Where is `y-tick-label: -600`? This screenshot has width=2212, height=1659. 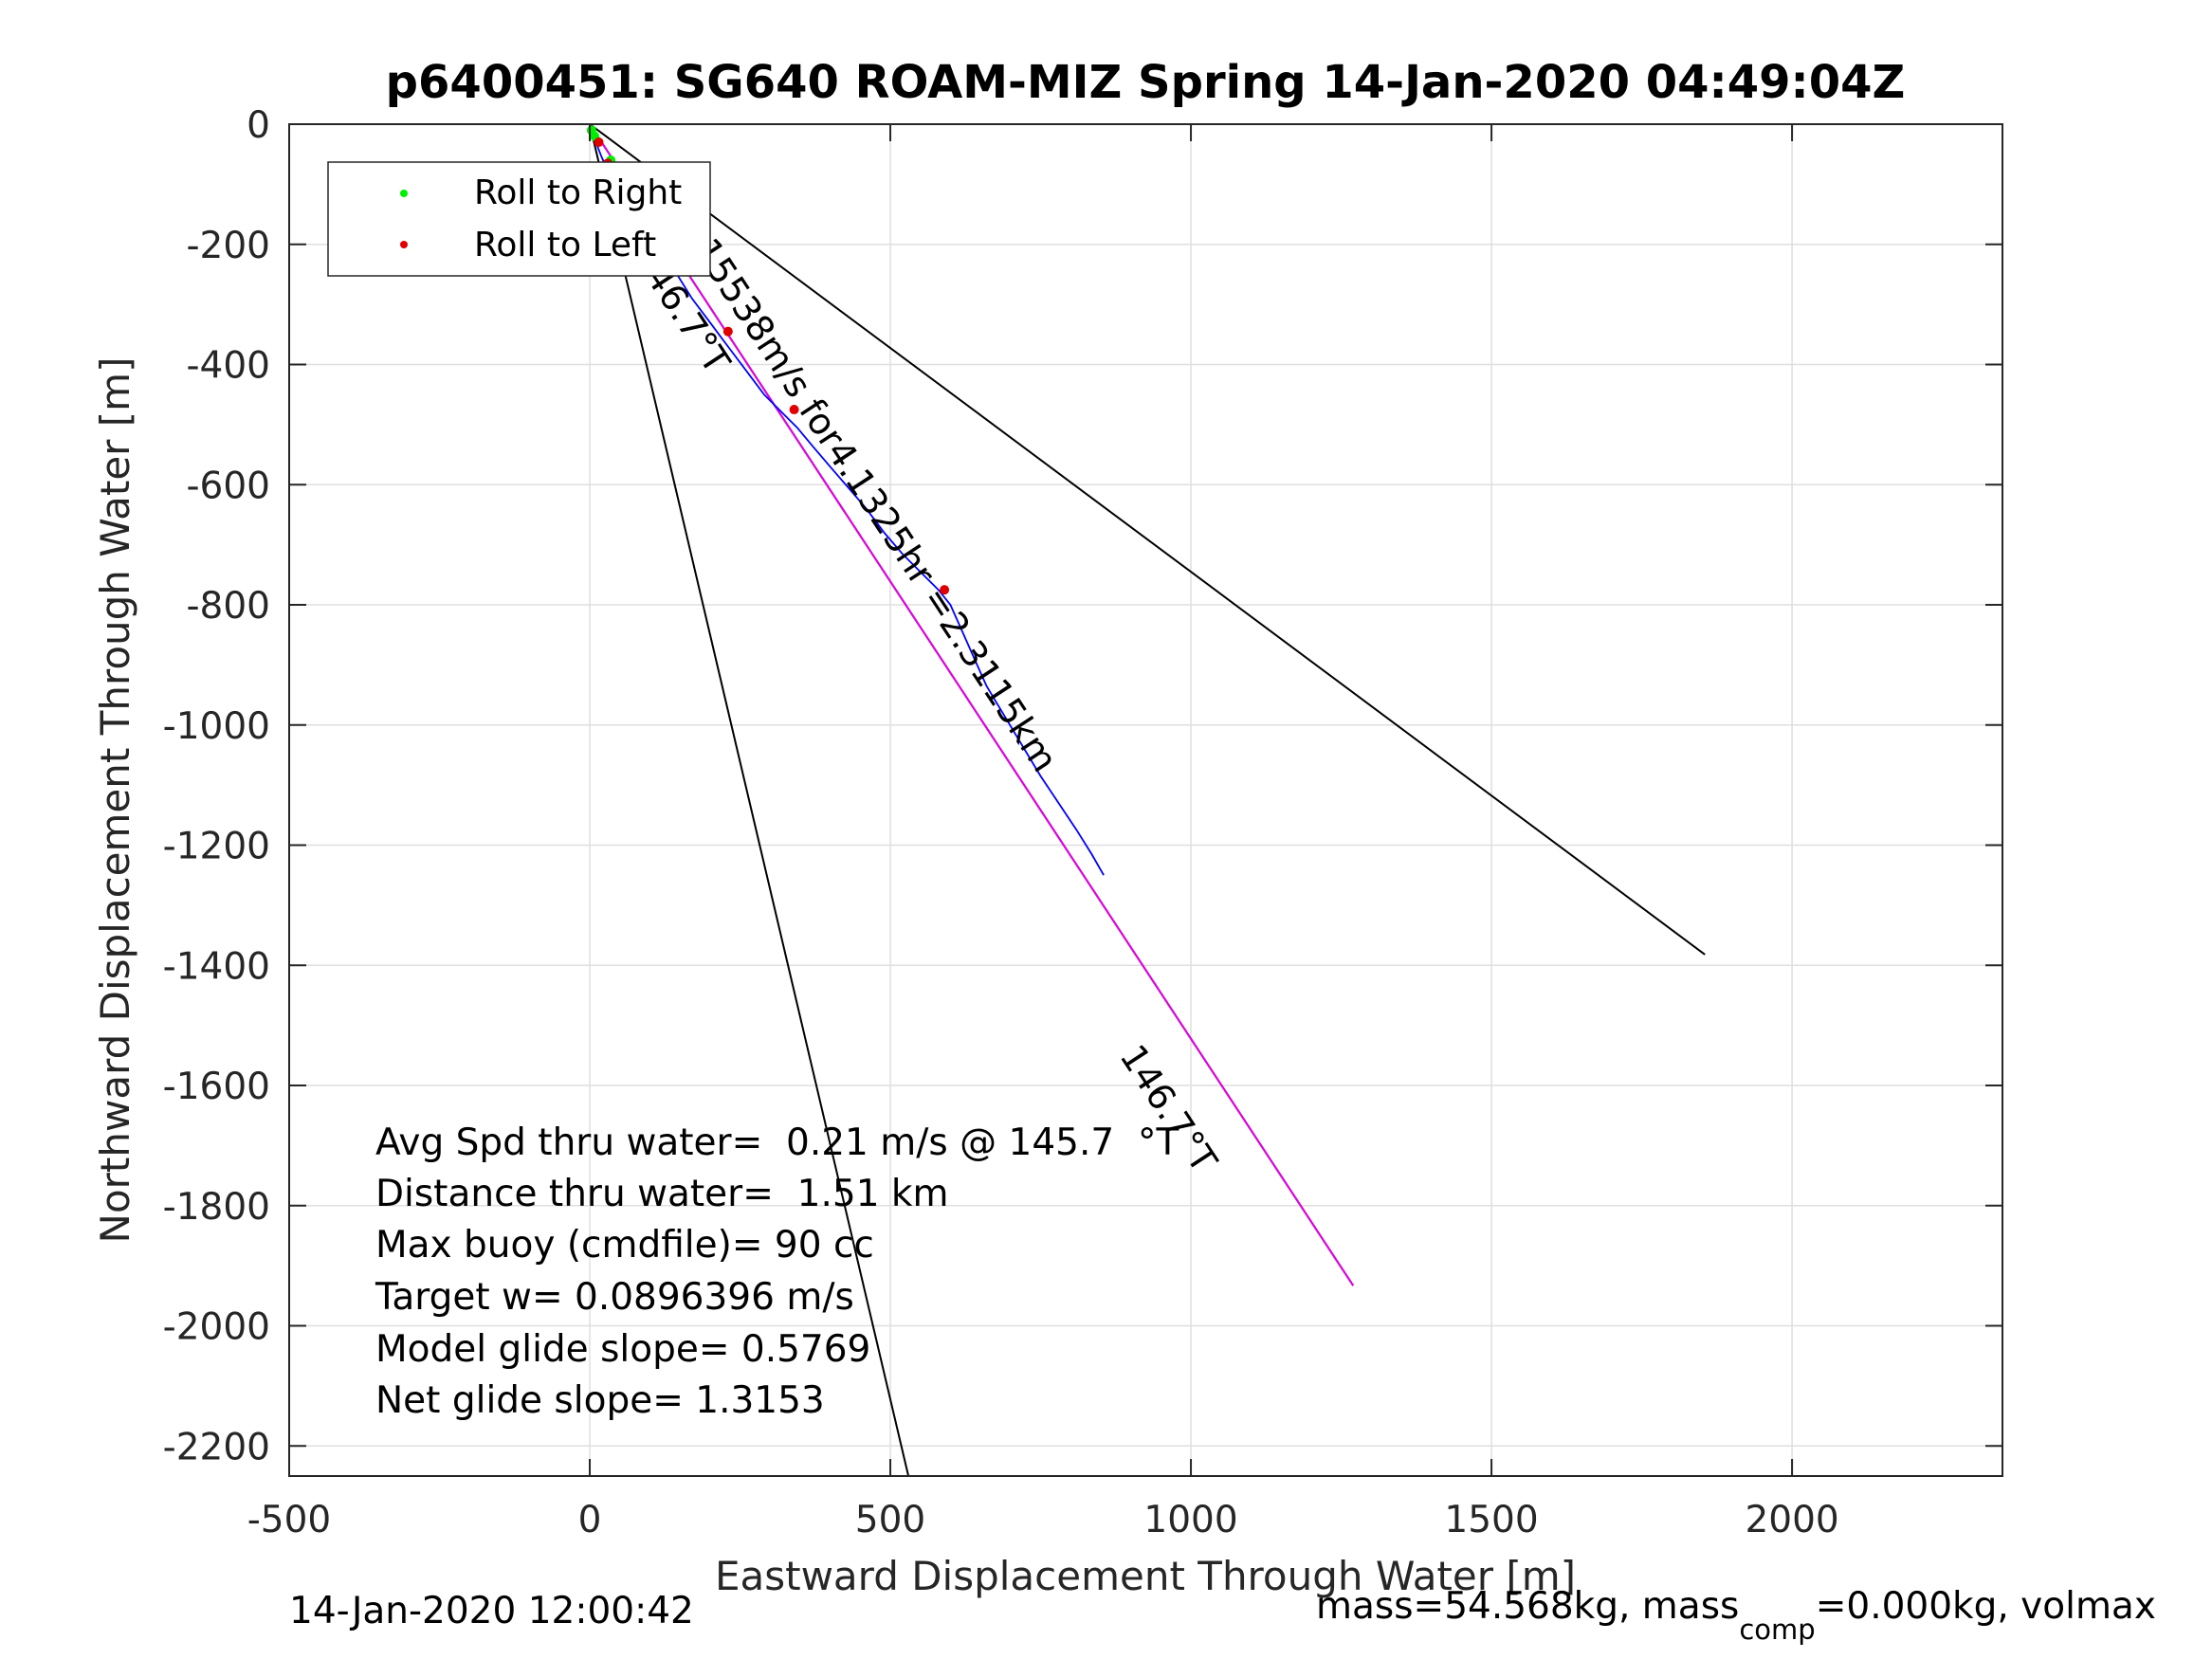
y-tick-label: -600 is located at coordinates (228, 486).